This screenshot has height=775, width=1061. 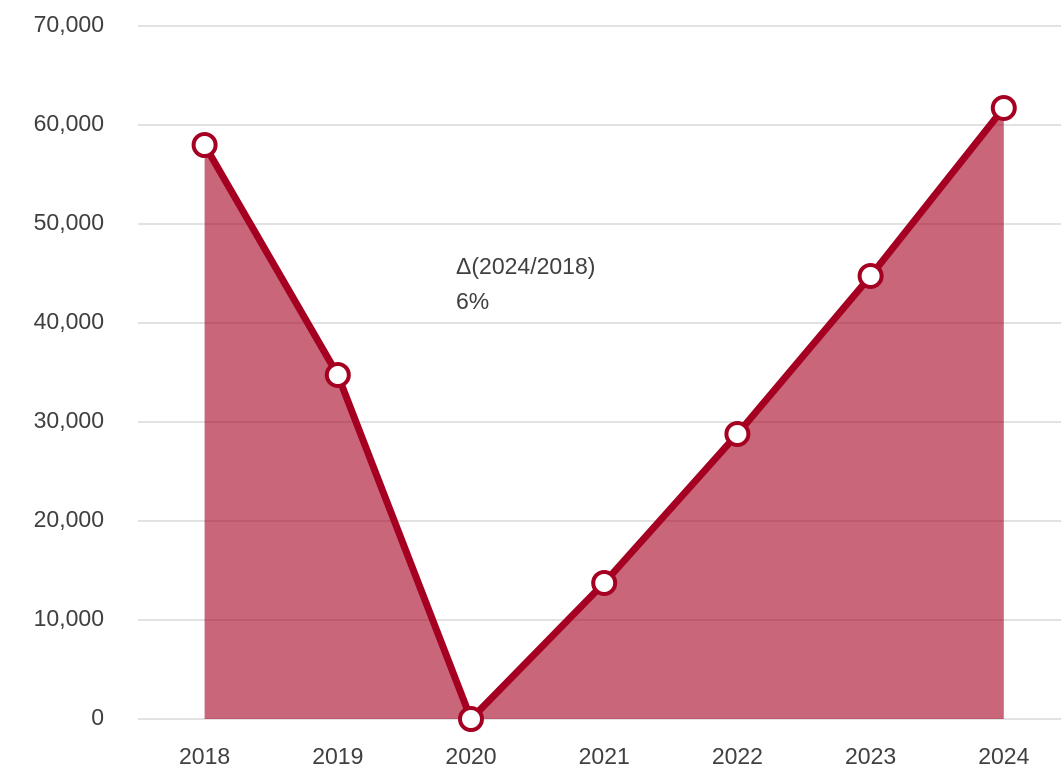 I want to click on y-tick-label: 50,000, so click(x=69, y=222).